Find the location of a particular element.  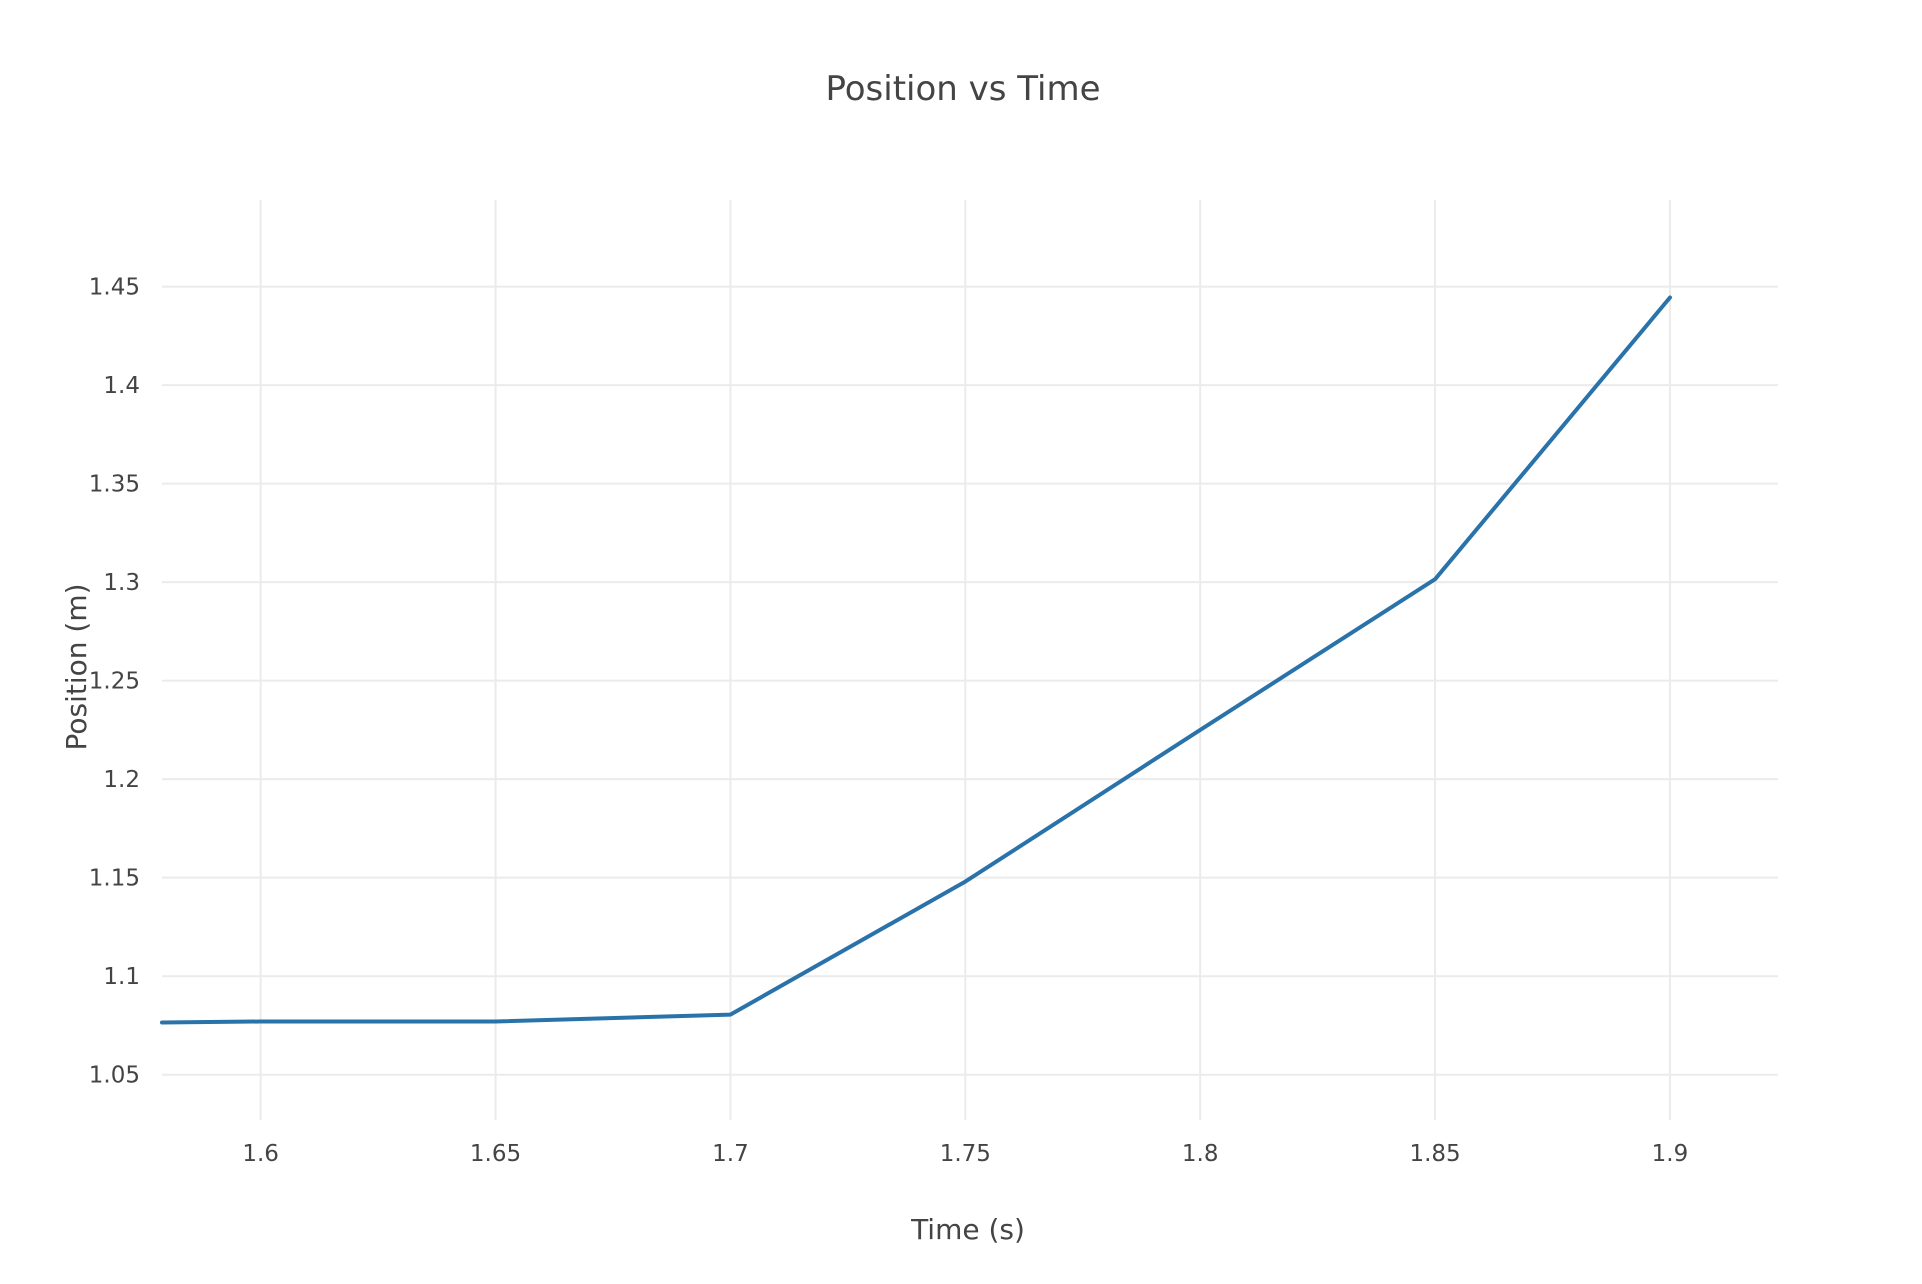

y-tick-label: 1.3 is located at coordinates (121, 583).